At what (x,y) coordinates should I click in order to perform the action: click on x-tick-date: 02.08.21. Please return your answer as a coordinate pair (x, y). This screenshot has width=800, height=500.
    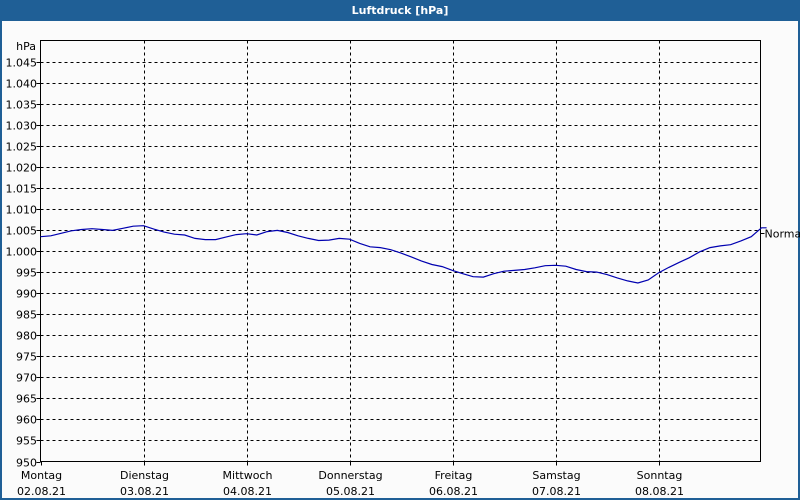
    Looking at the image, I should click on (41, 491).